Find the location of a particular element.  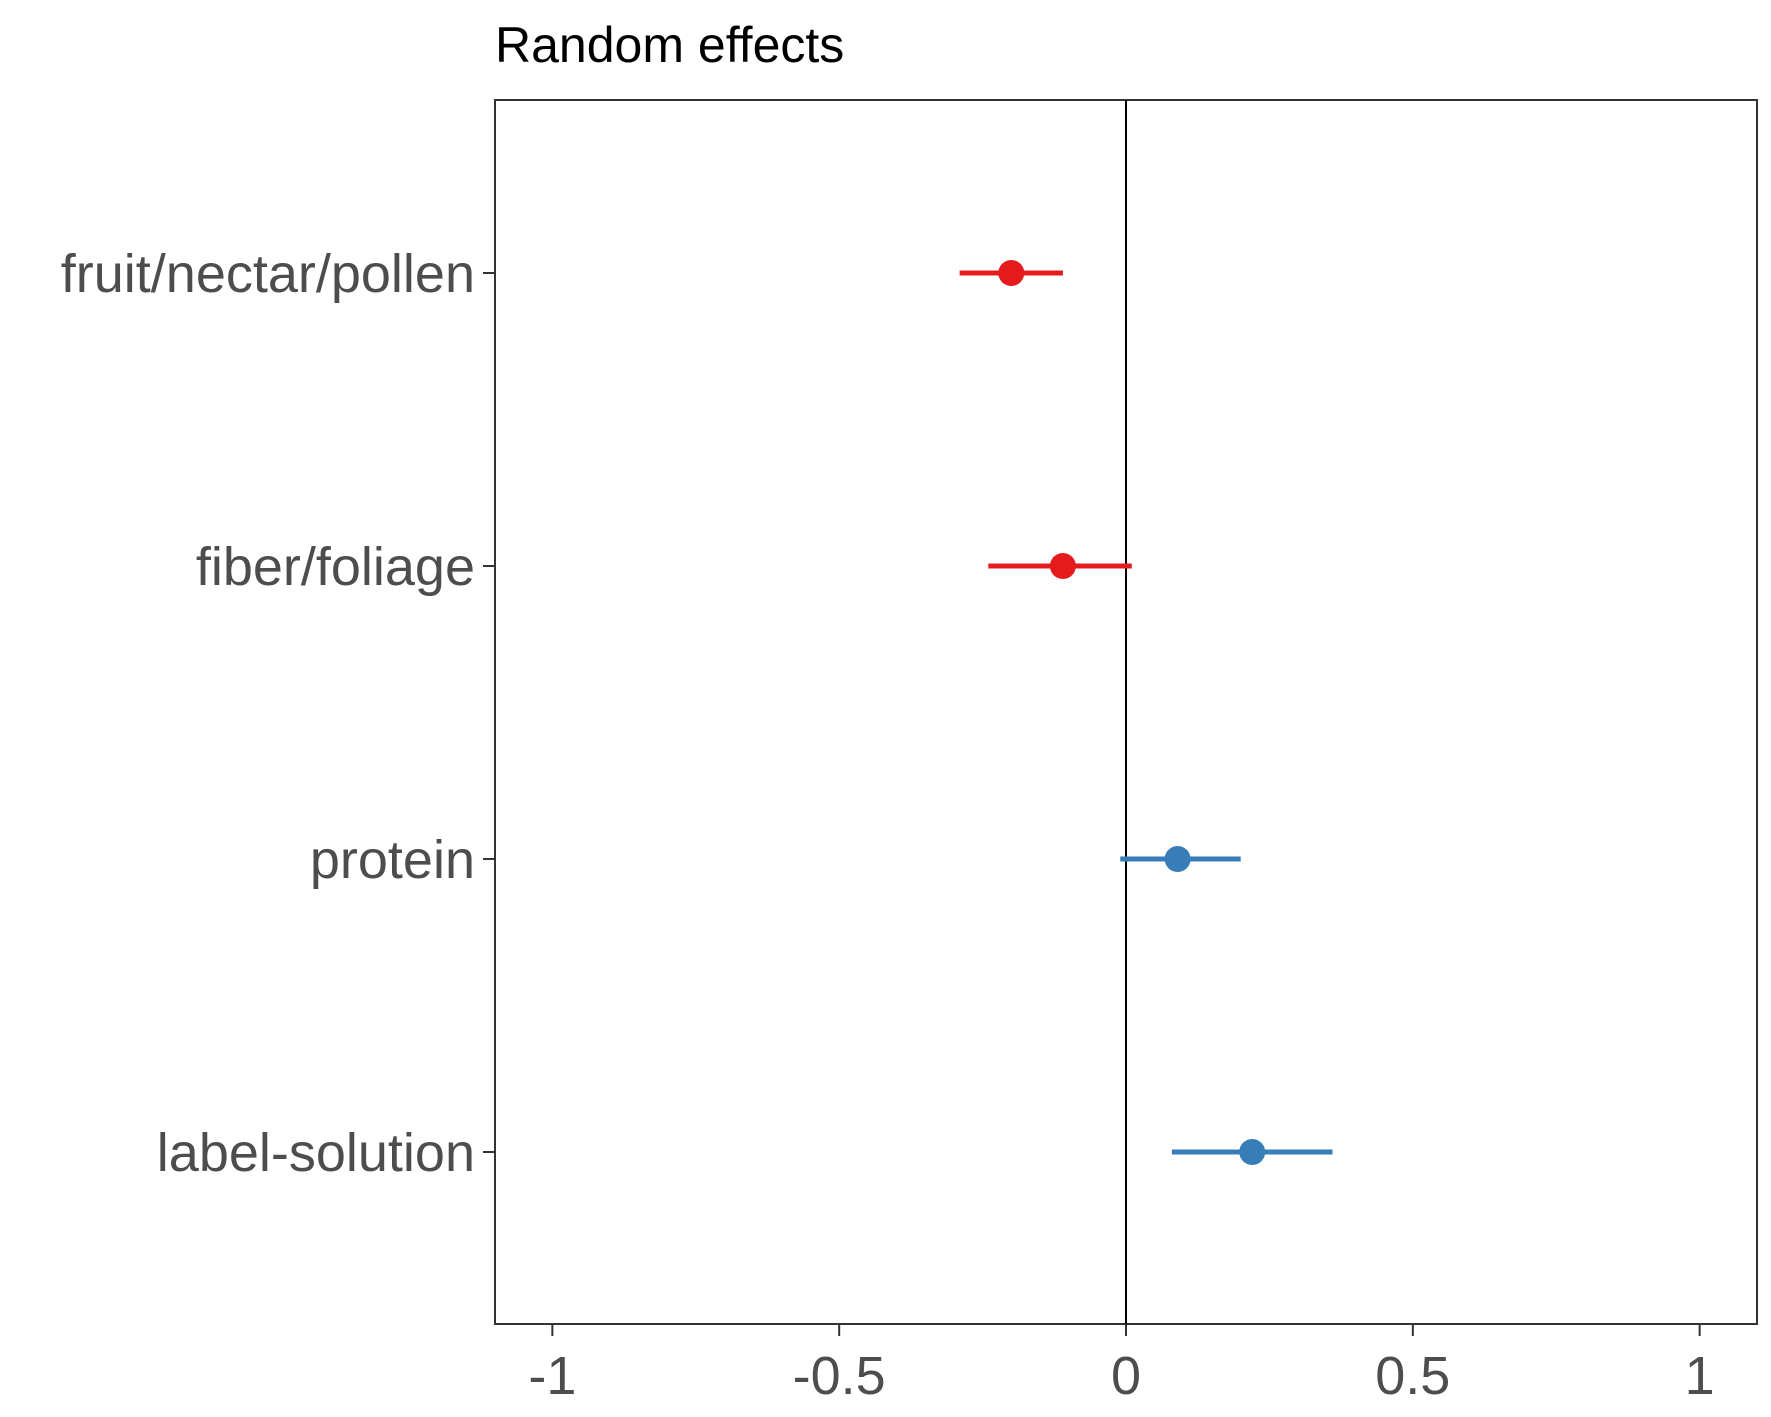

x-tick-label: -0.5 is located at coordinates (839, 1376).